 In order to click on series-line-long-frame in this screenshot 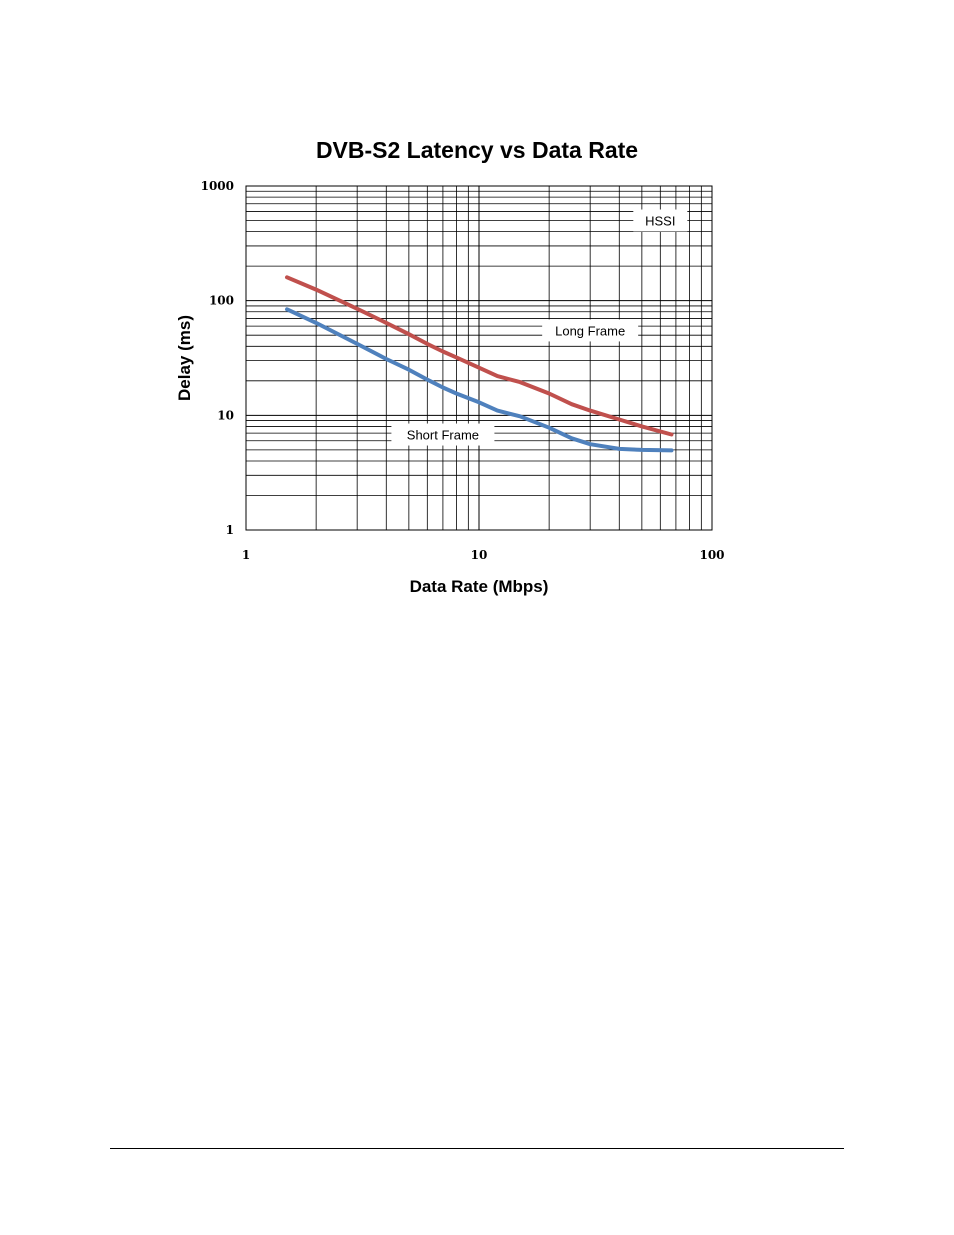, I will do `click(479, 356)`.